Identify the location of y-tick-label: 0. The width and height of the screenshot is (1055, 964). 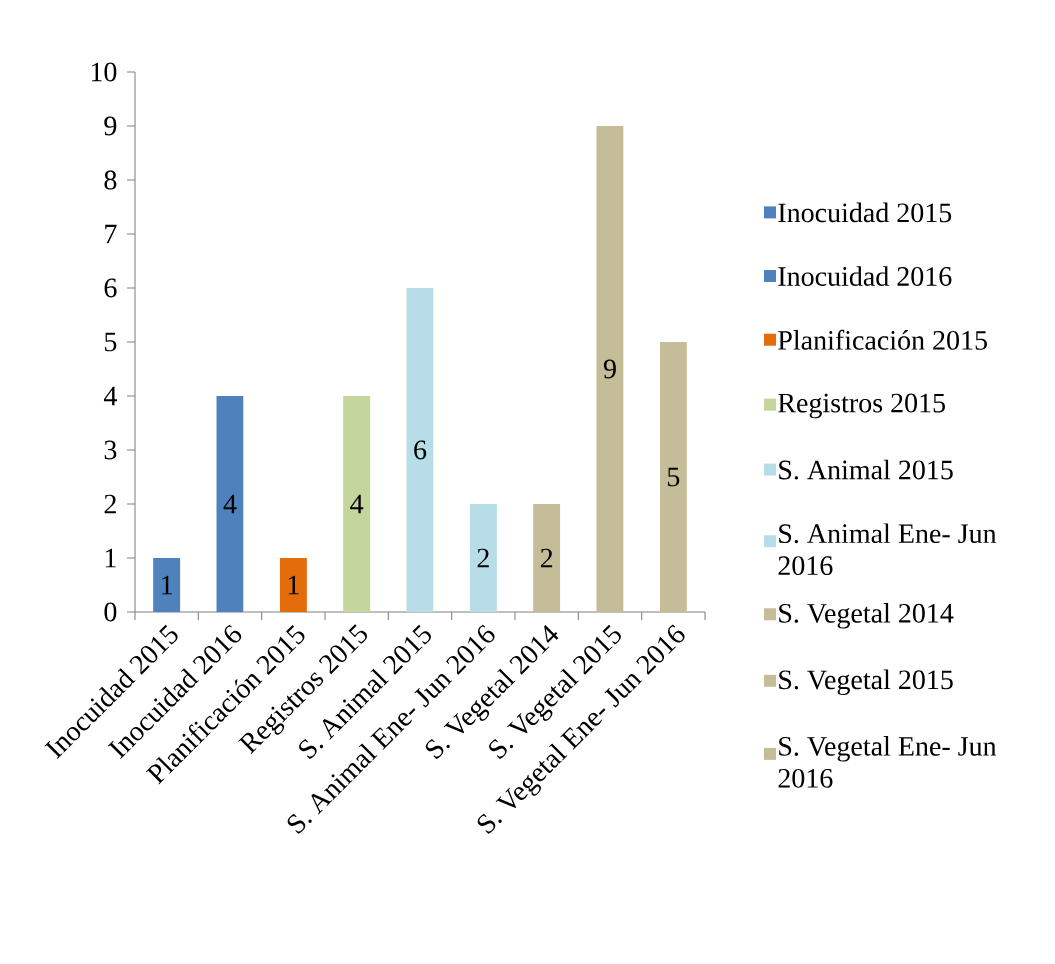
(110, 612).